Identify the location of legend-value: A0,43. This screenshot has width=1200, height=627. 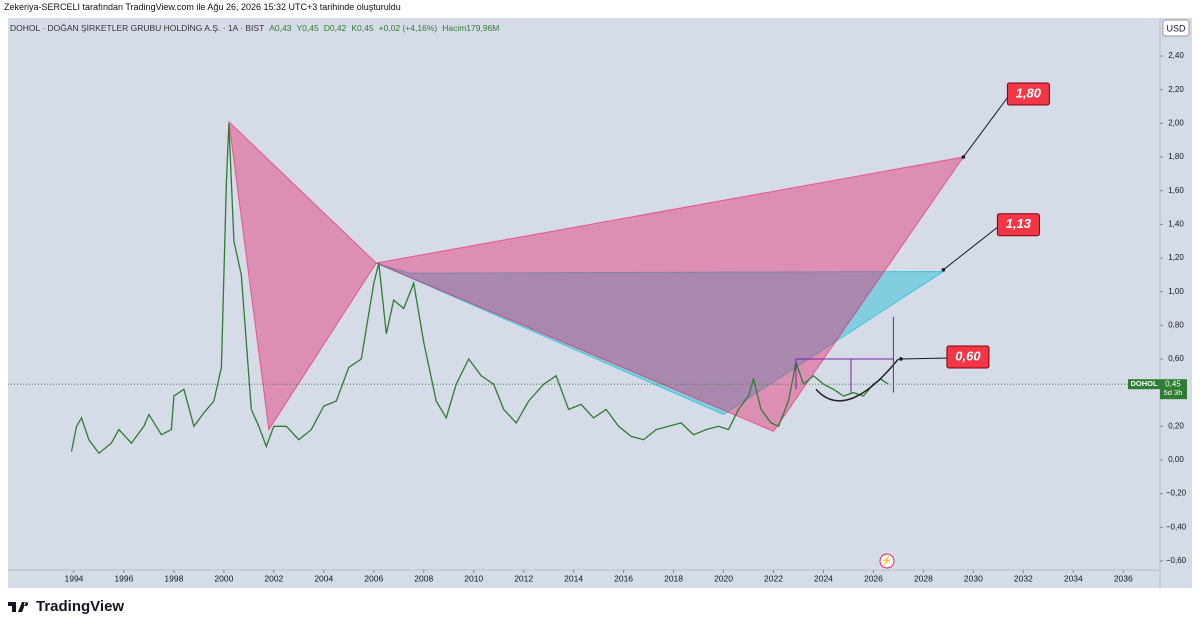
(280, 28).